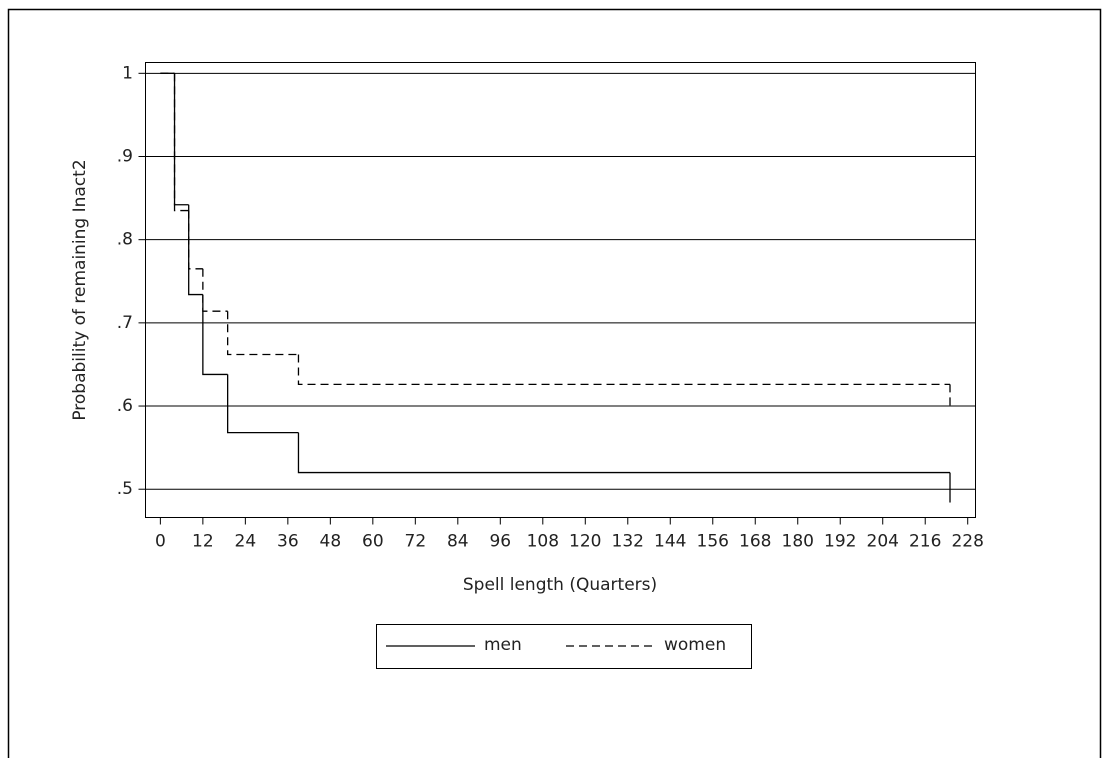 This screenshot has width=1102, height=758. What do you see at coordinates (585, 542) in the screenshot?
I see `x-tick-label: 120` at bounding box center [585, 542].